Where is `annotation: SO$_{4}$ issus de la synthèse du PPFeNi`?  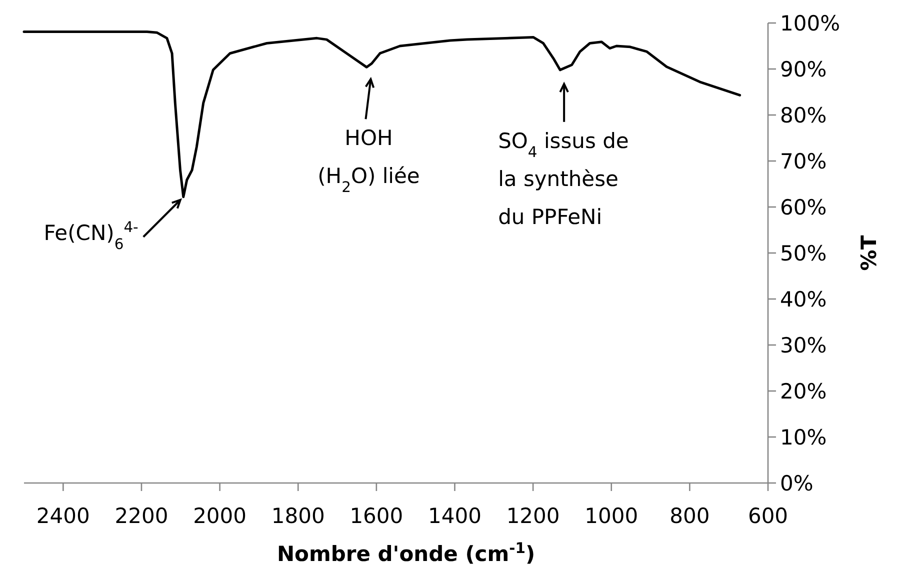 annotation: SO$_{4}$ issus de la synthèse du PPFeNi is located at coordinates (563, 178).